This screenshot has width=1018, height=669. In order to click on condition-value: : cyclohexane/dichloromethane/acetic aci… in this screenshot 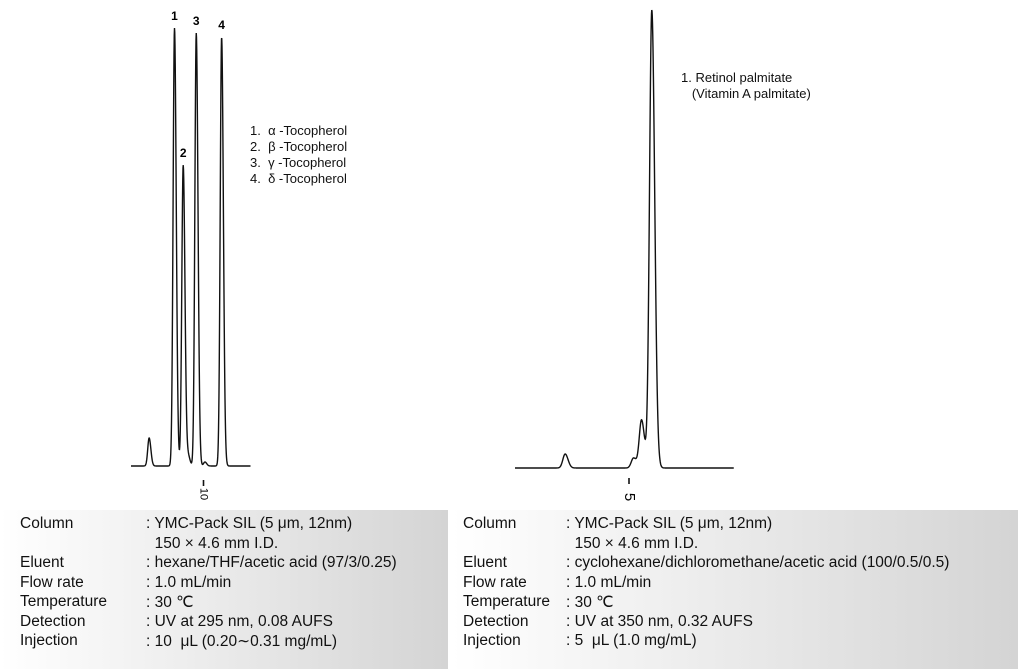, I will do `click(758, 562)`.